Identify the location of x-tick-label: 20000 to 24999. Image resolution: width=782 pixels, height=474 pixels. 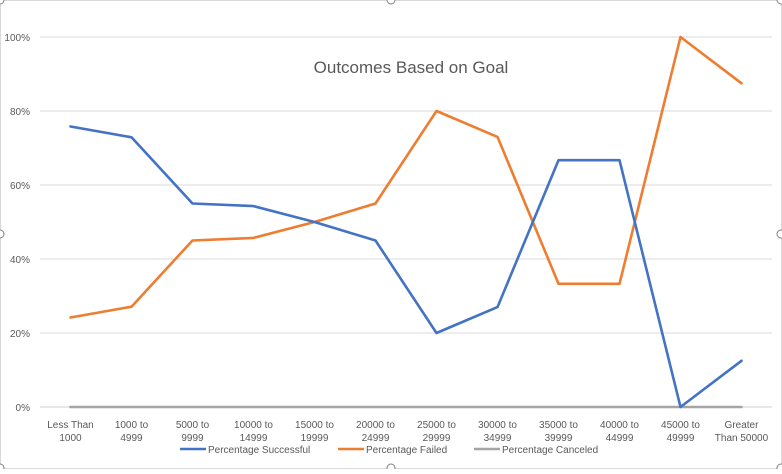
(375, 432).